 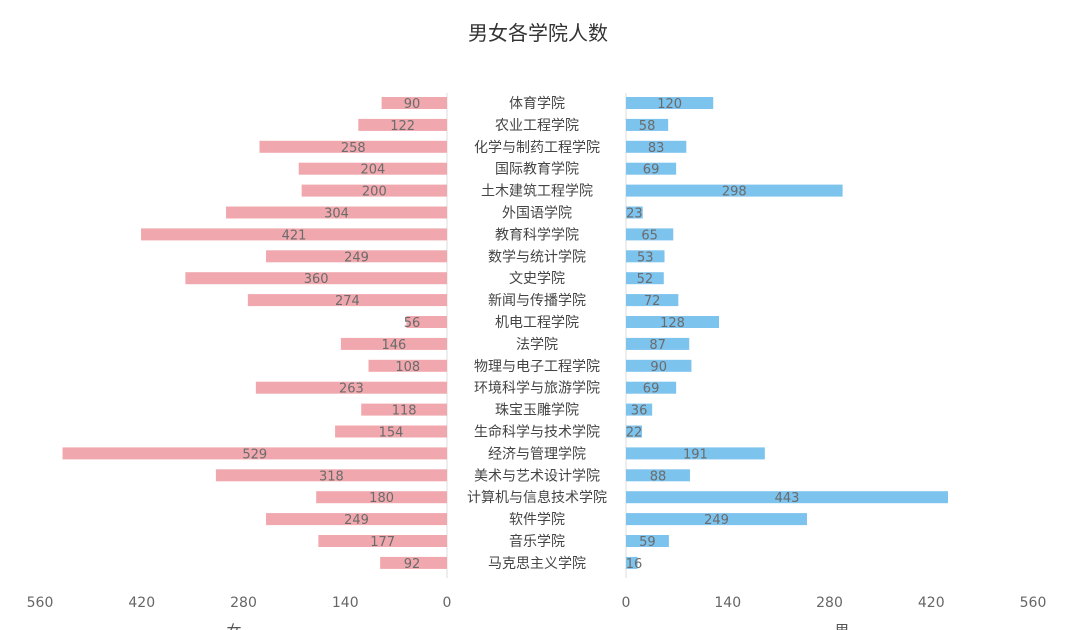 I want to click on data-label-female: 90, so click(x=412, y=104).